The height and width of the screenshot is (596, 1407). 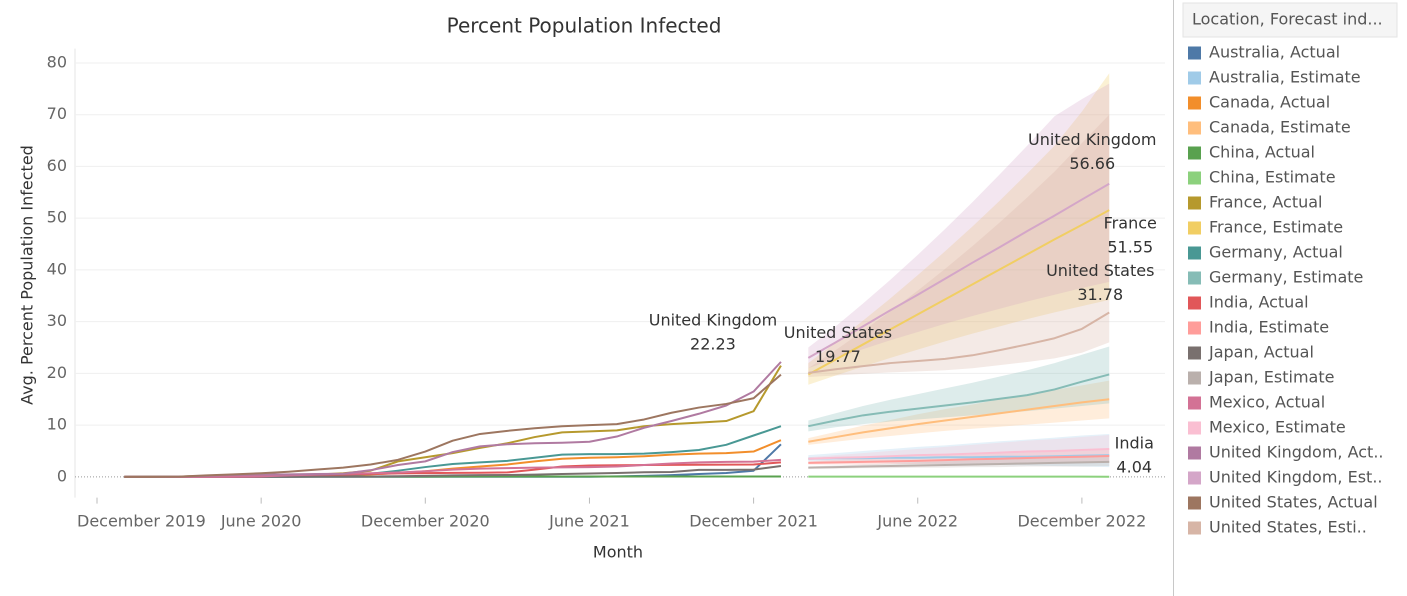 I want to click on y-tick-label: 50, so click(x=57, y=217).